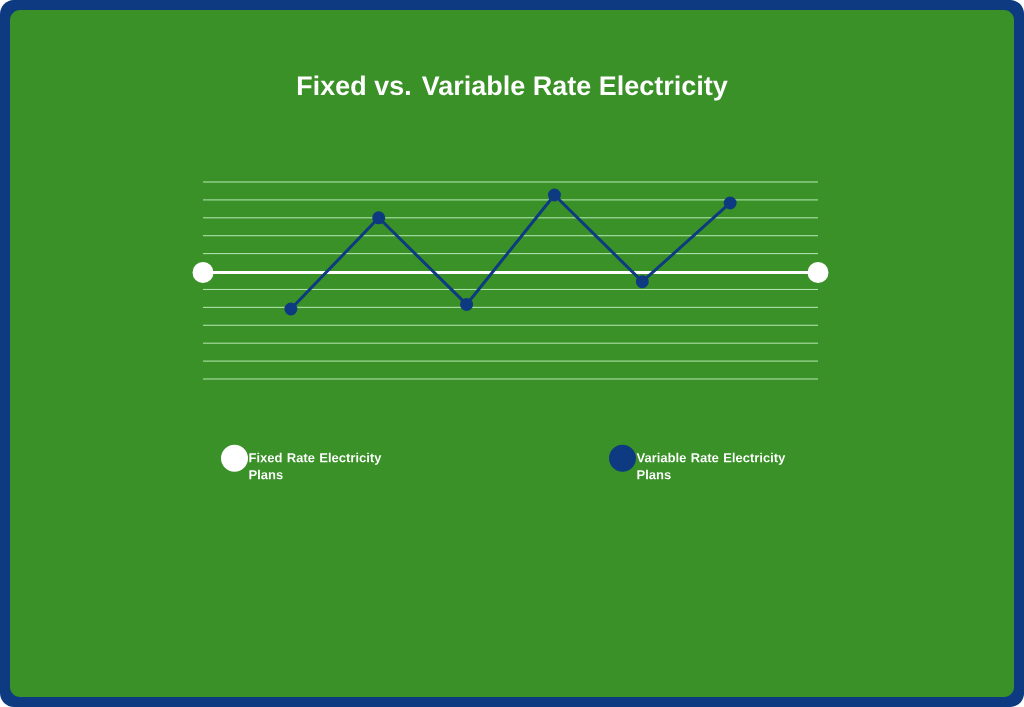  What do you see at coordinates (711, 466) in the screenshot?
I see `legend-label: Variable Rate Electricity Plans` at bounding box center [711, 466].